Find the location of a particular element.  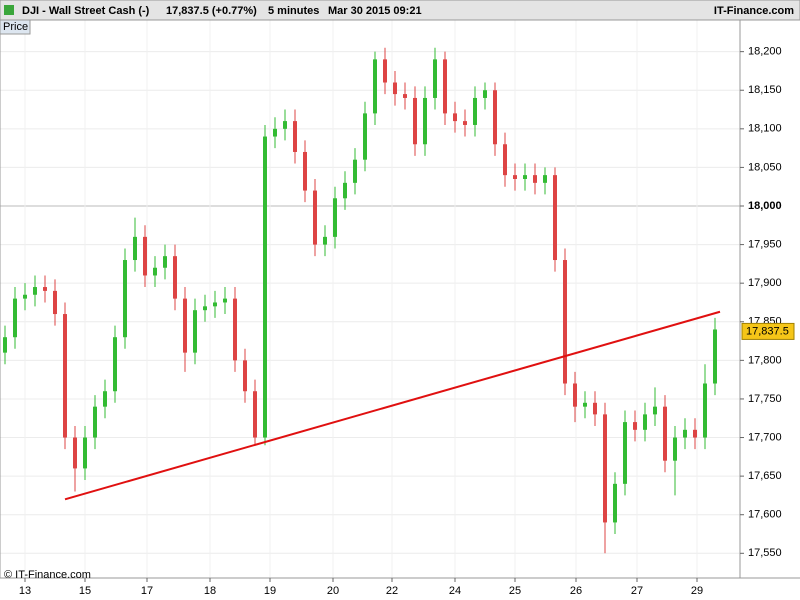

y-tick-label: 17,600 is located at coordinates (765, 515).